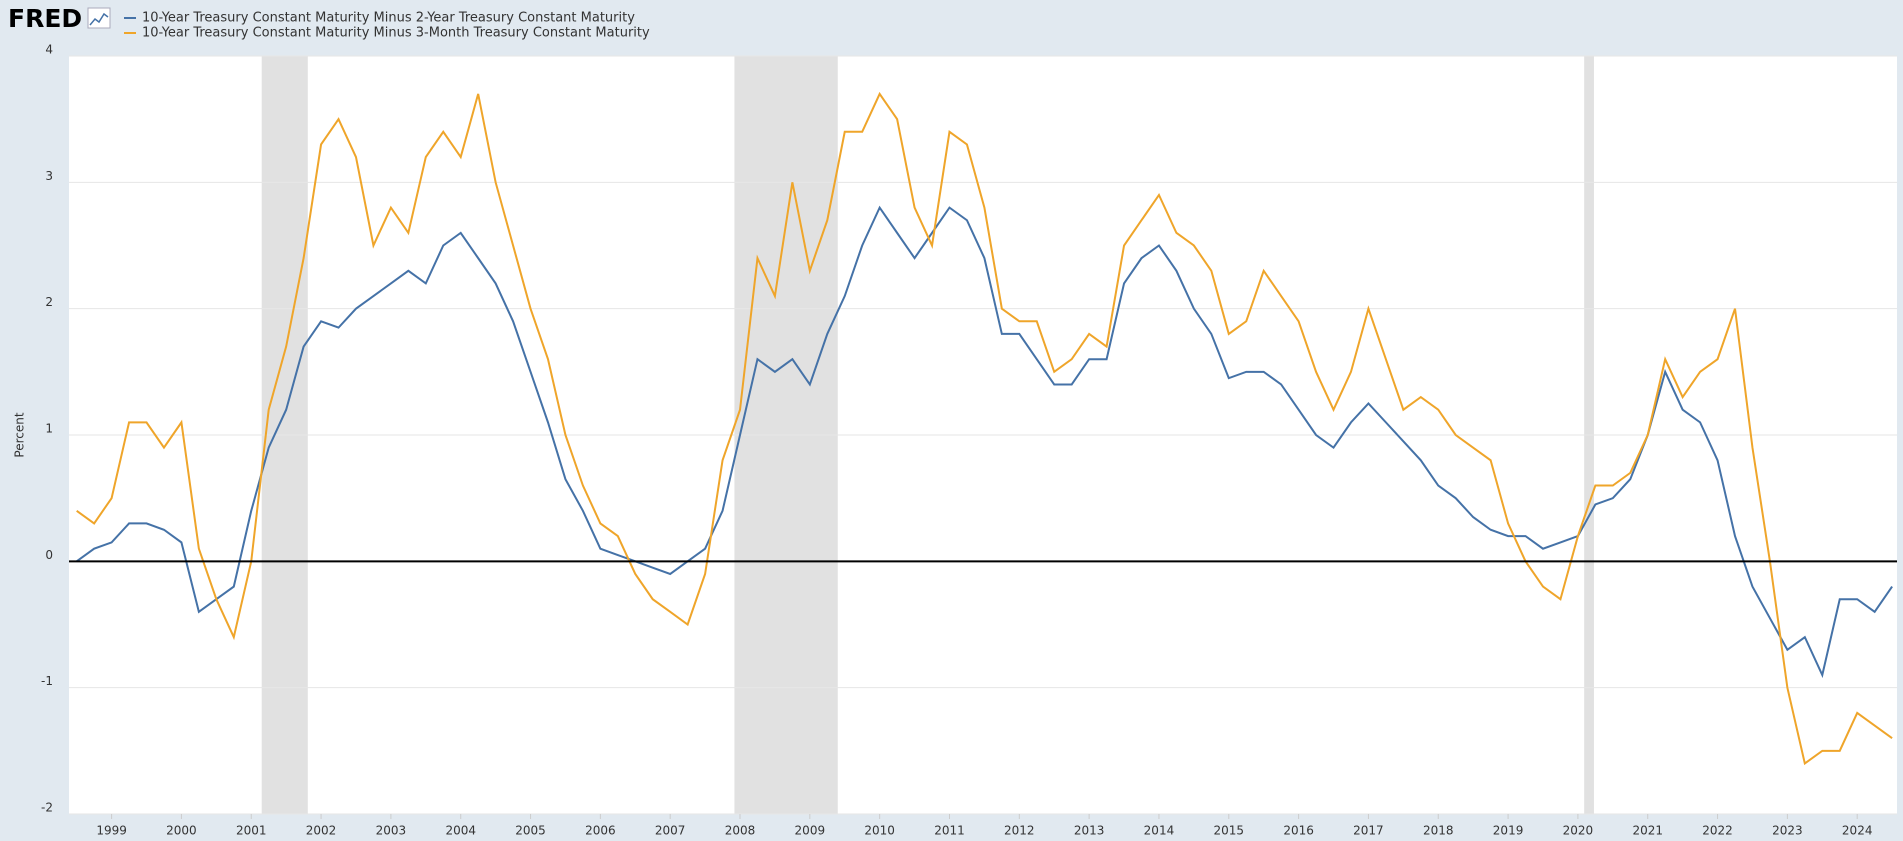 The height and width of the screenshot is (841, 1903). I want to click on logo-icon, so click(99, 18).